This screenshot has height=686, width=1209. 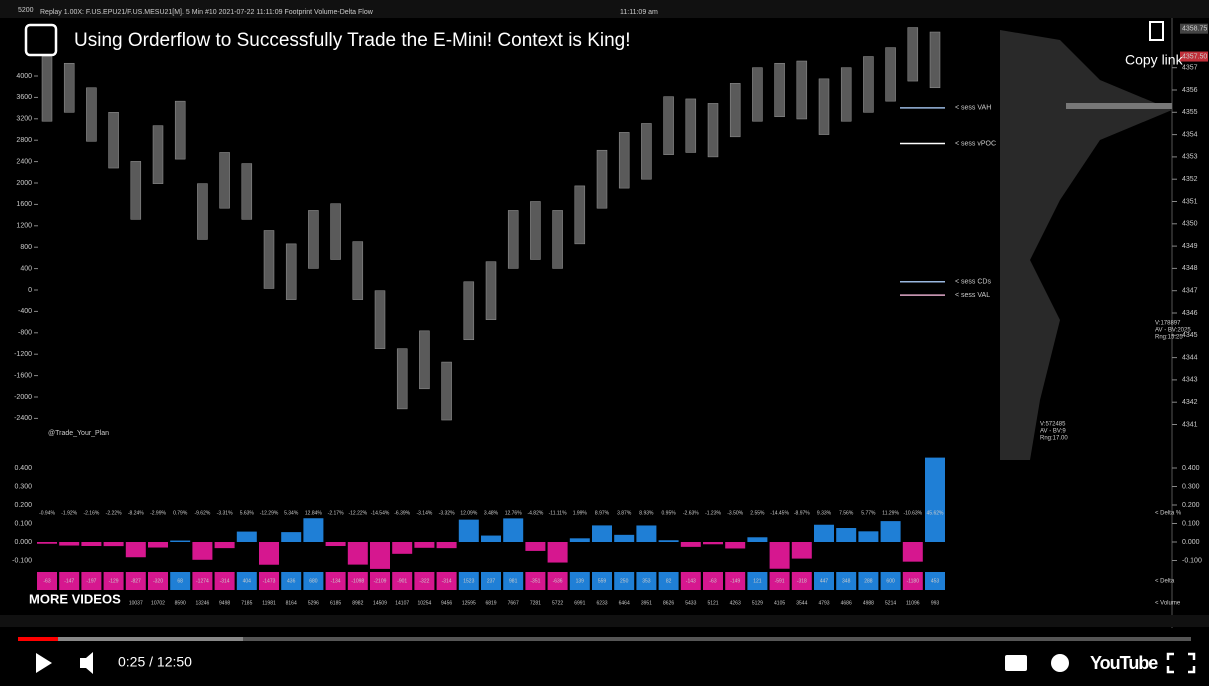 I want to click on volume-label: 7281, so click(x=535, y=603).